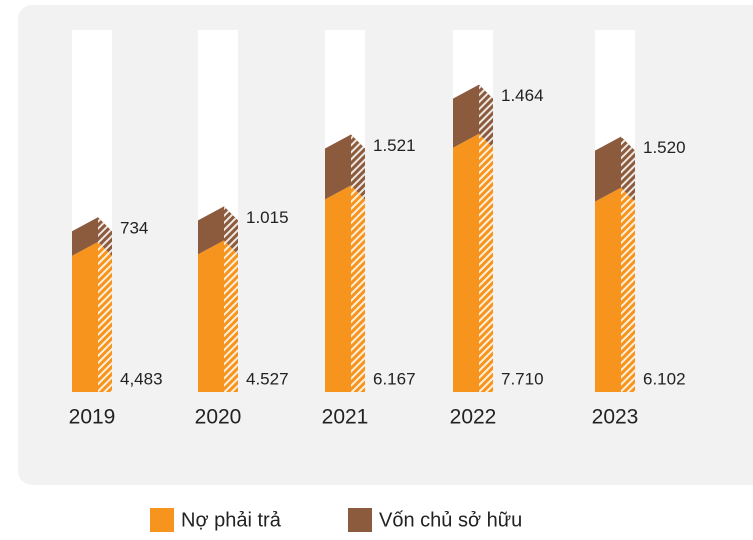 The height and width of the screenshot is (540, 753). Describe the element at coordinates (664, 147) in the screenshot. I see `value-label: 1.520` at that location.